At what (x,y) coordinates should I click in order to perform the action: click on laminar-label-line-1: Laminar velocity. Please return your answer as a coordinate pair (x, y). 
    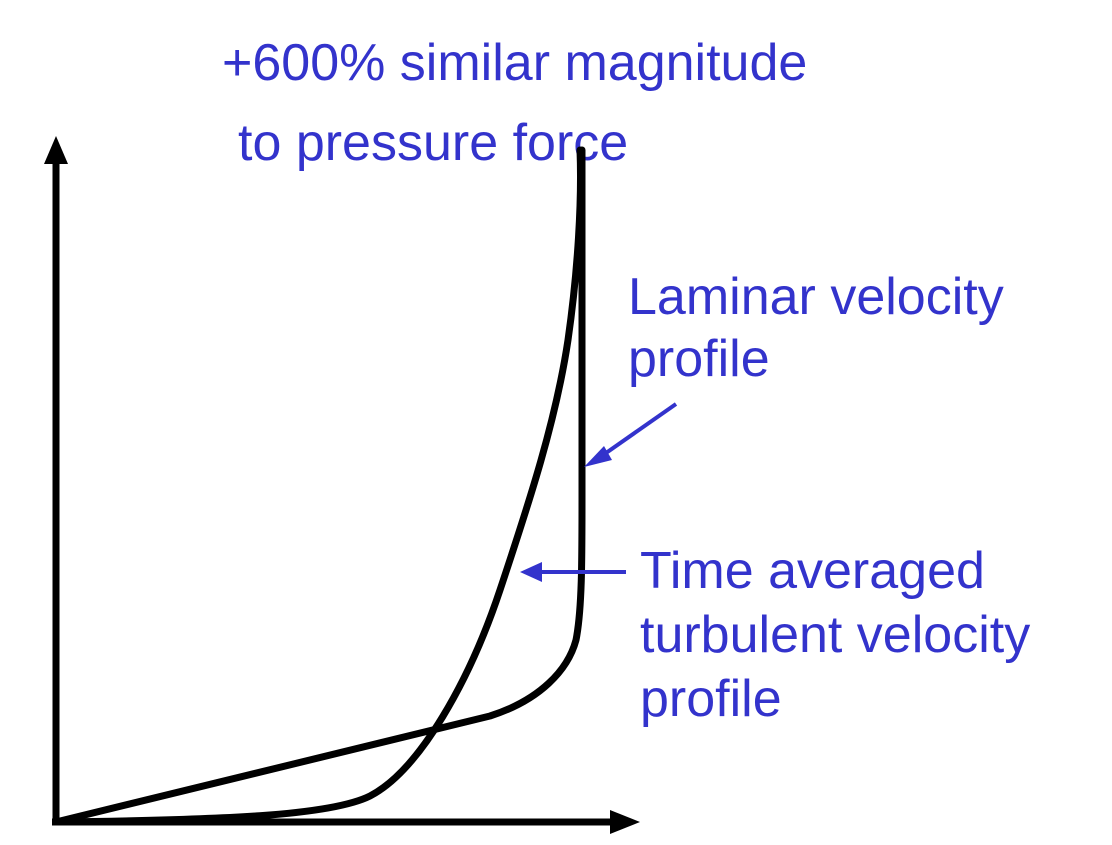
    Looking at the image, I should click on (816, 297).